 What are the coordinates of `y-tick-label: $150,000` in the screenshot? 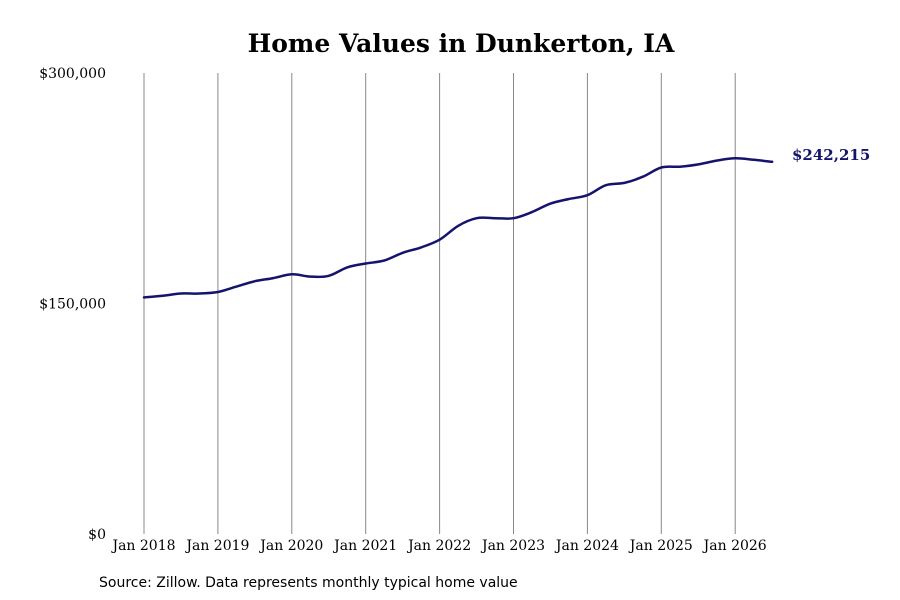 It's located at (72, 305).